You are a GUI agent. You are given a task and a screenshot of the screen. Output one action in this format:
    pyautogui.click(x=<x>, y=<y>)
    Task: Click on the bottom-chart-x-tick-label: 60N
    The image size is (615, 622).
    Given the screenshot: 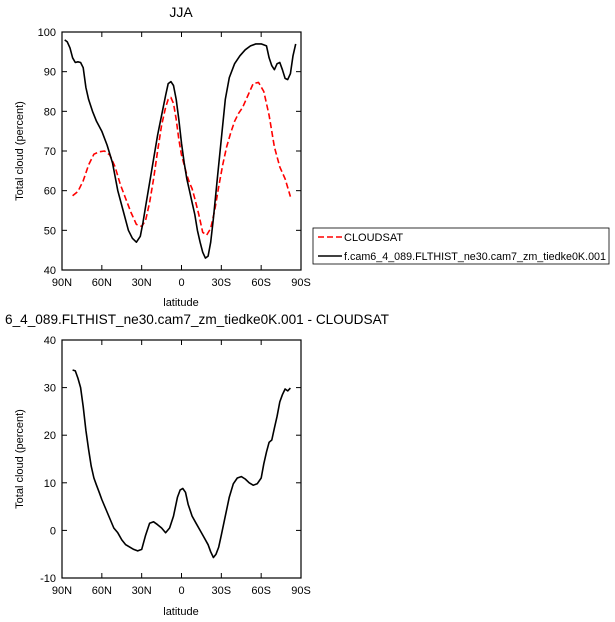 What is the action you would take?
    pyautogui.click(x=102, y=591)
    